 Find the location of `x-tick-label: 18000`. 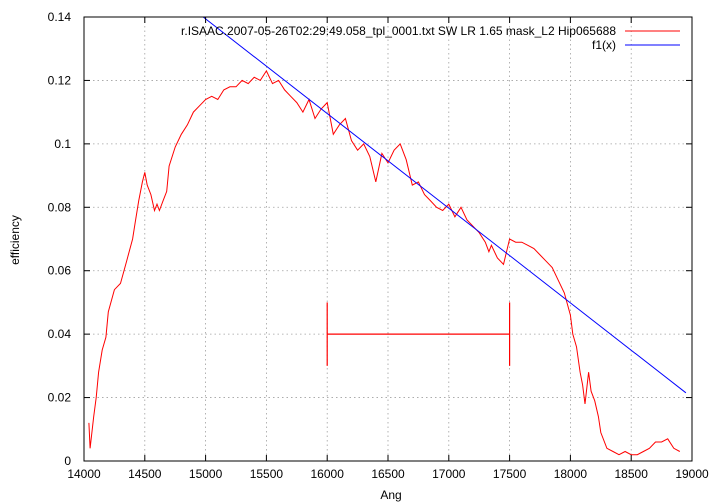

x-tick-label: 18000 is located at coordinates (571, 474).